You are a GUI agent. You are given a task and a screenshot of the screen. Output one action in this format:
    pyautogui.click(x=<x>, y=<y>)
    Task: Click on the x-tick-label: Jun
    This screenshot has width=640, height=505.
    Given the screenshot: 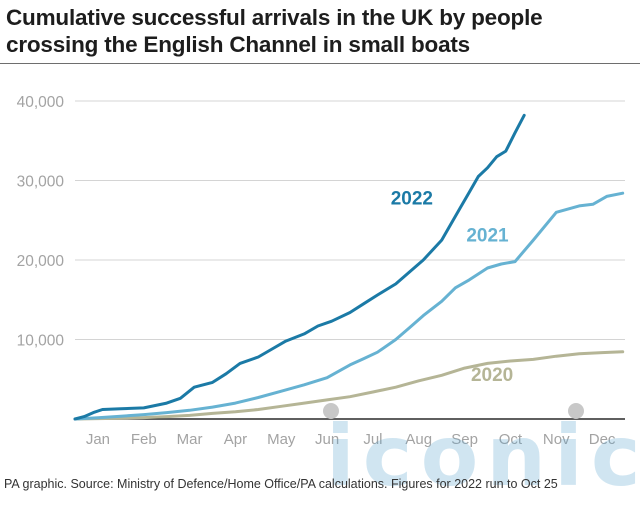 What is the action you would take?
    pyautogui.click(x=327, y=439)
    